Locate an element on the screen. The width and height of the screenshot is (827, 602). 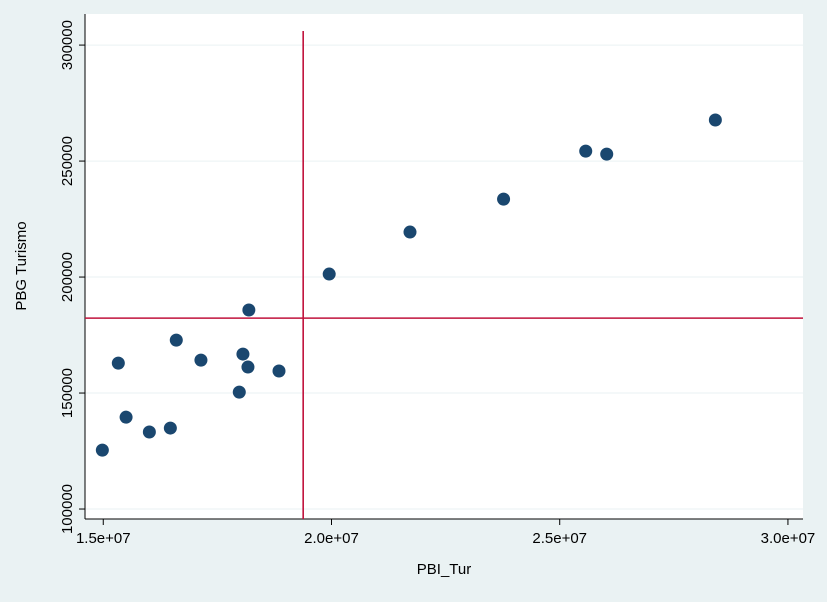
y-tick-label: 300000 is located at coordinates (67, 45).